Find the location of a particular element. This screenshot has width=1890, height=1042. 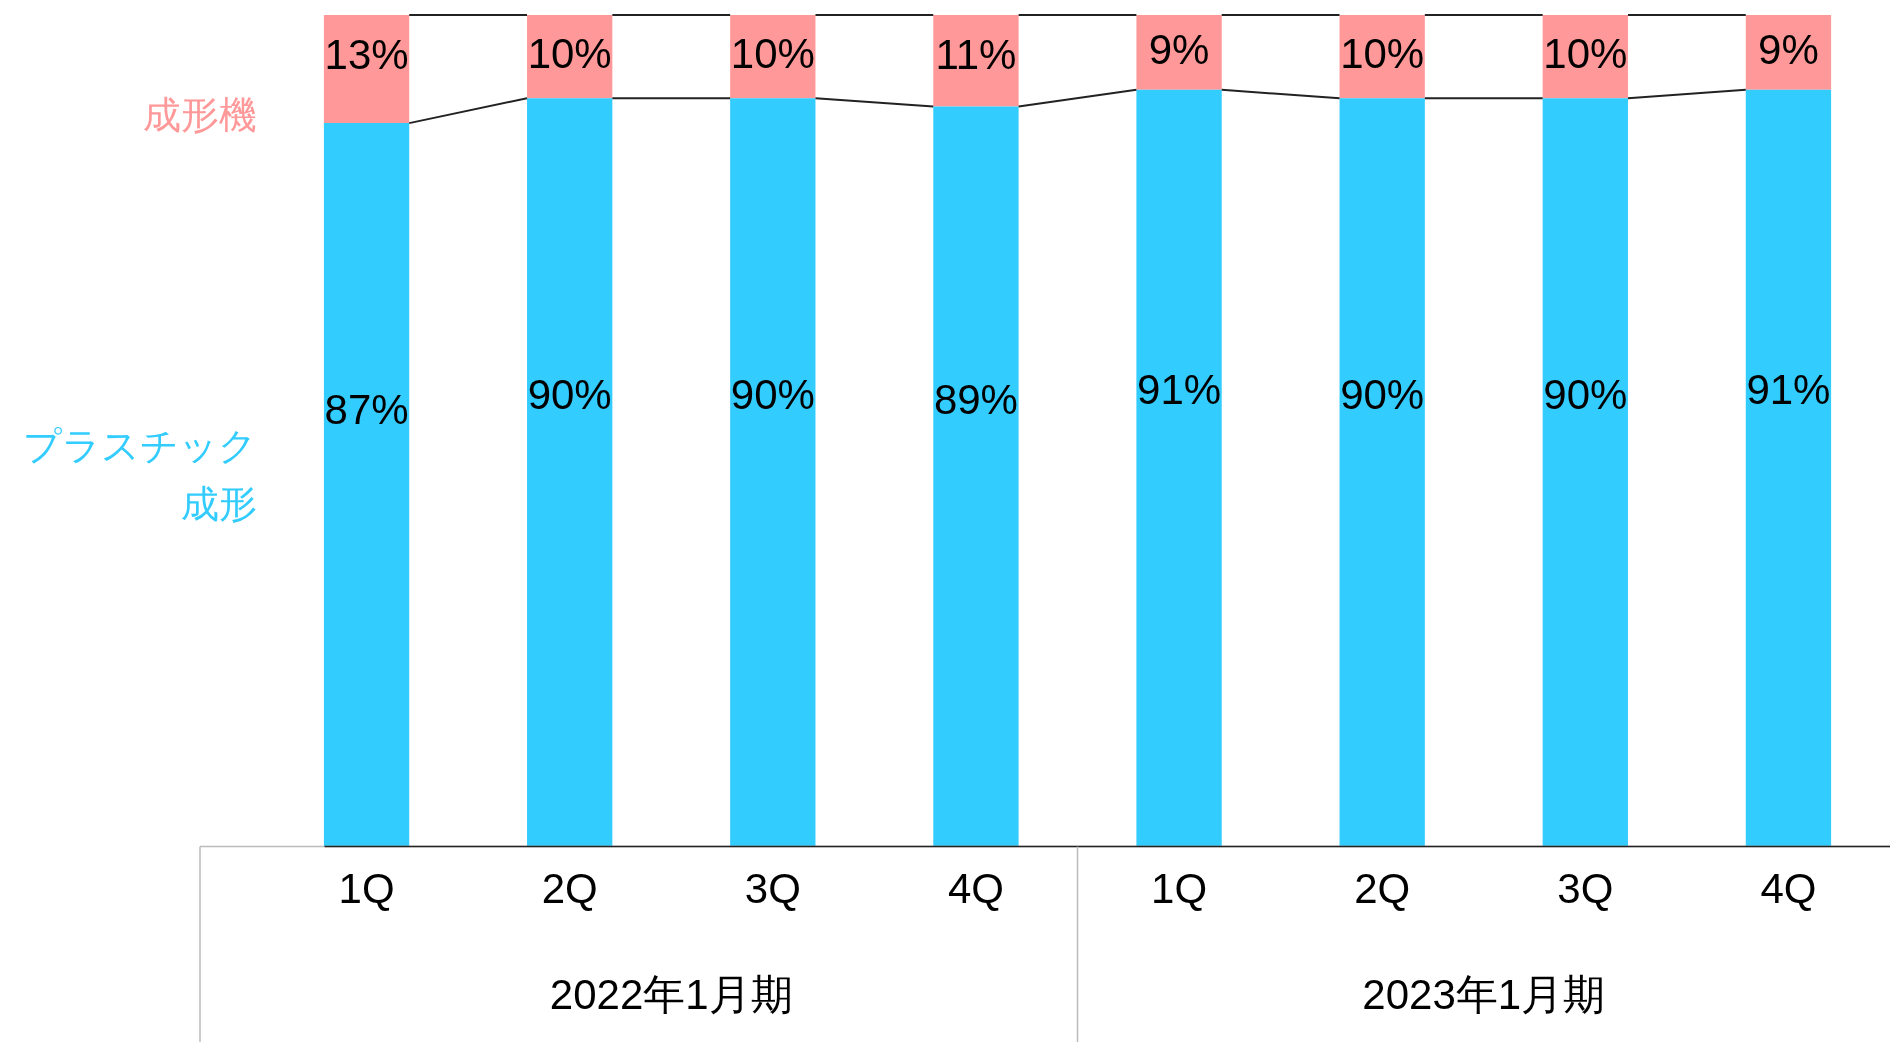

text: 2022年1月期 is located at coordinates (671, 994).